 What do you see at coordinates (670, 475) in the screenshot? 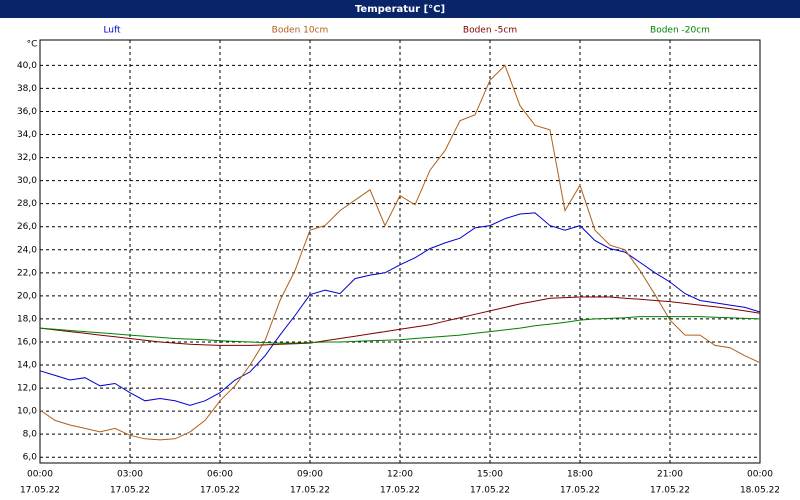
I see `x-tick-label: 21:00` at bounding box center [670, 475].